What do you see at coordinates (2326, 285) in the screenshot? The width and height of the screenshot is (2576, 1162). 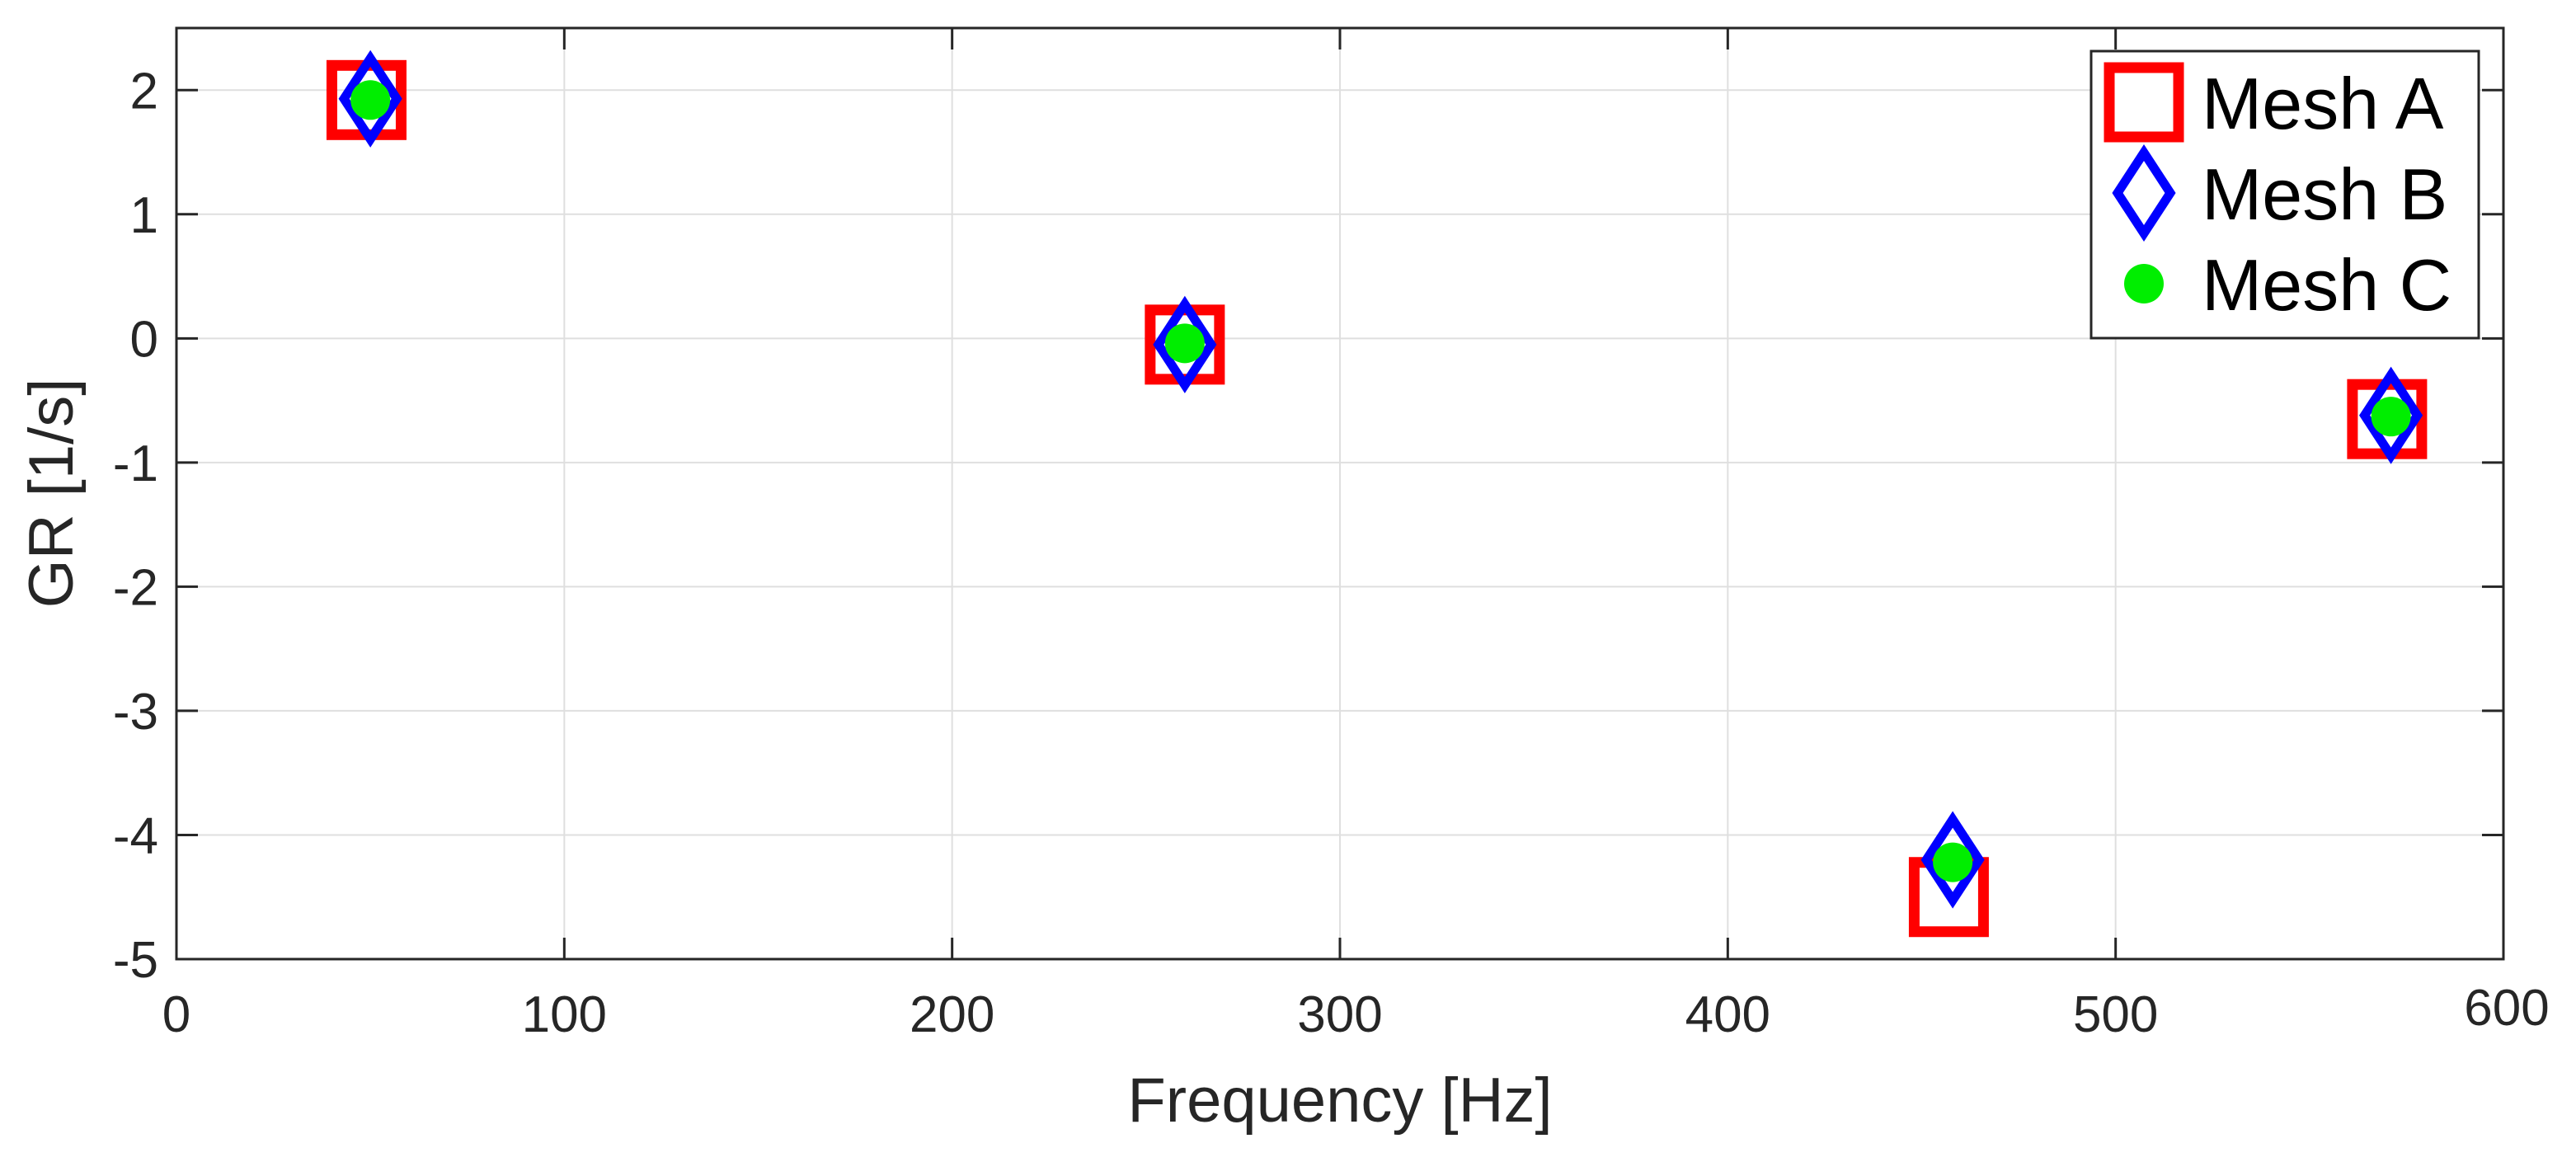 I see `legend-mesh-c-label: Mesh C` at bounding box center [2326, 285].